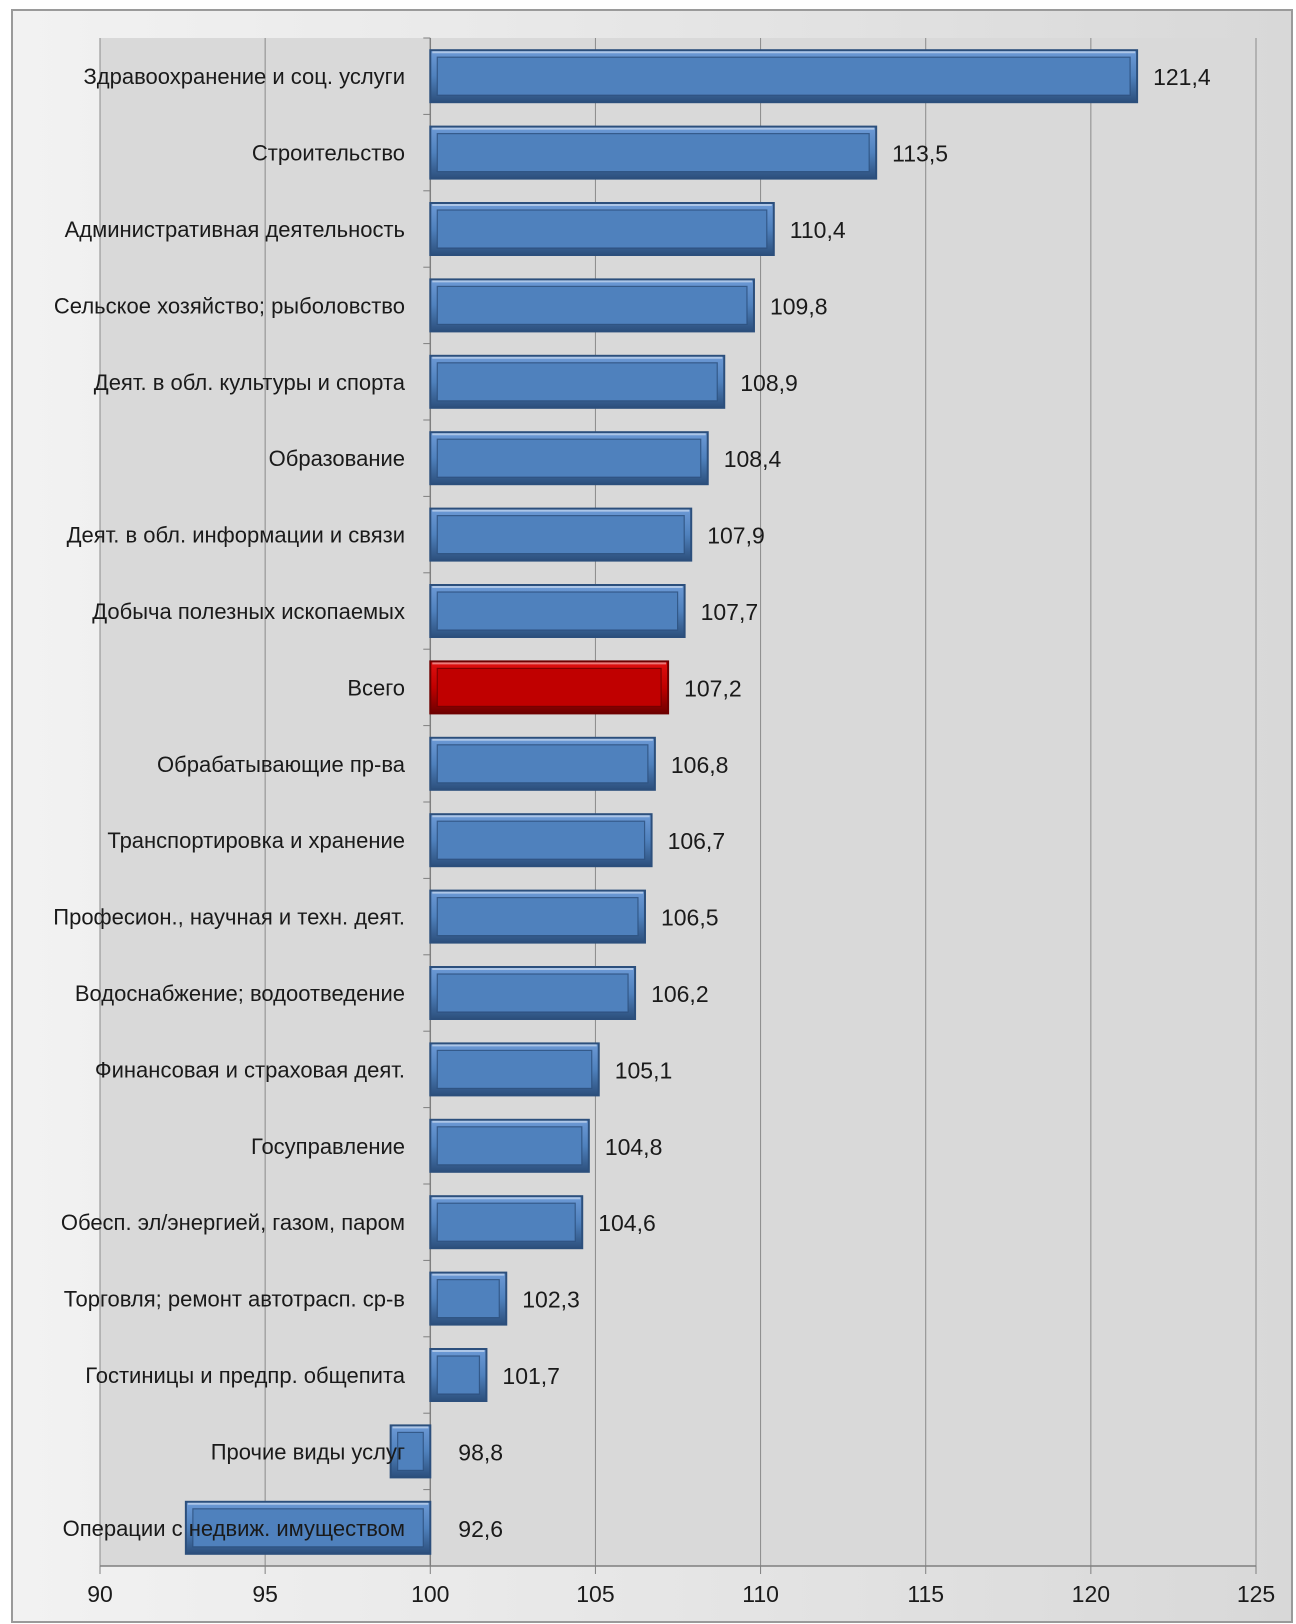  Describe the element at coordinates (234, 1528) in the screenshot. I see `category-label: Операции с недвиж. имуществом` at that location.